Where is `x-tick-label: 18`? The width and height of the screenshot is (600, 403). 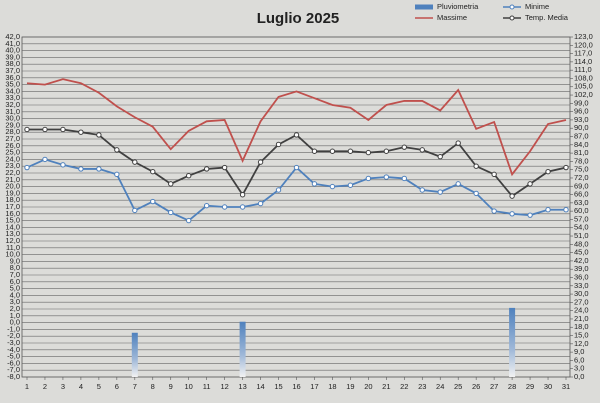 x-tick-label: 18 is located at coordinates (332, 386).